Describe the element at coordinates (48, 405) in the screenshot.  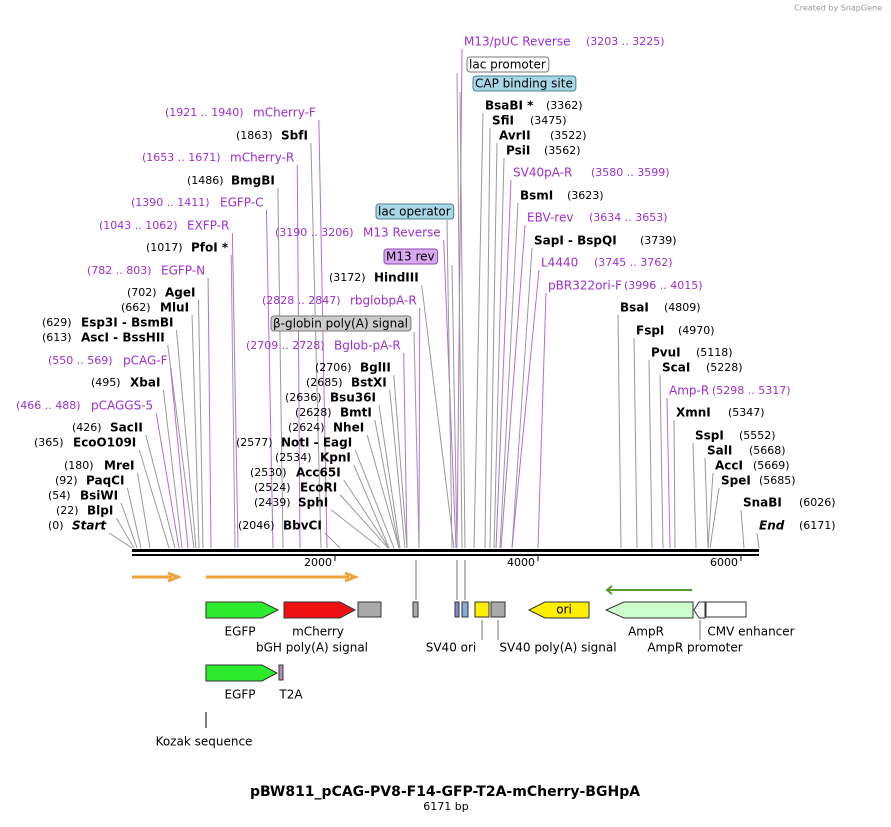
I see `site-position: (466 .. 488)` at that location.